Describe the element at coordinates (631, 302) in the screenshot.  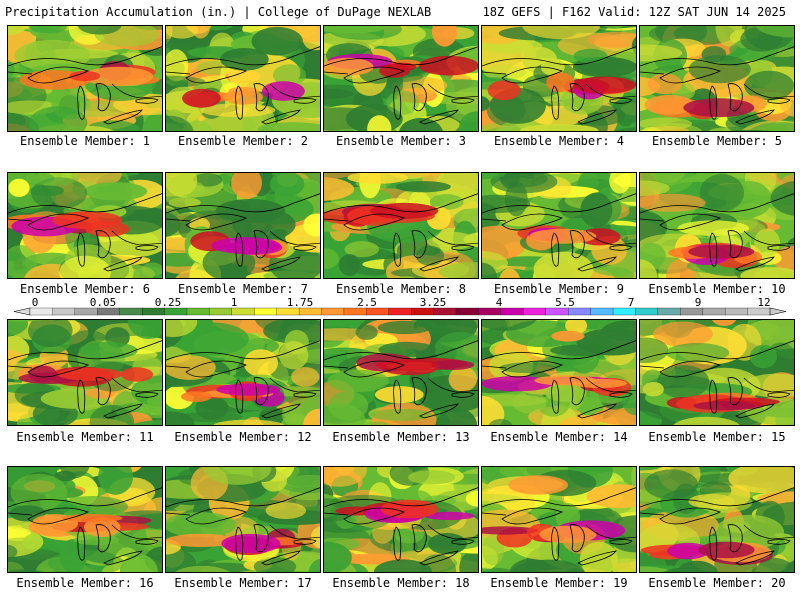
I see `colorbar-tick-label: 7` at that location.